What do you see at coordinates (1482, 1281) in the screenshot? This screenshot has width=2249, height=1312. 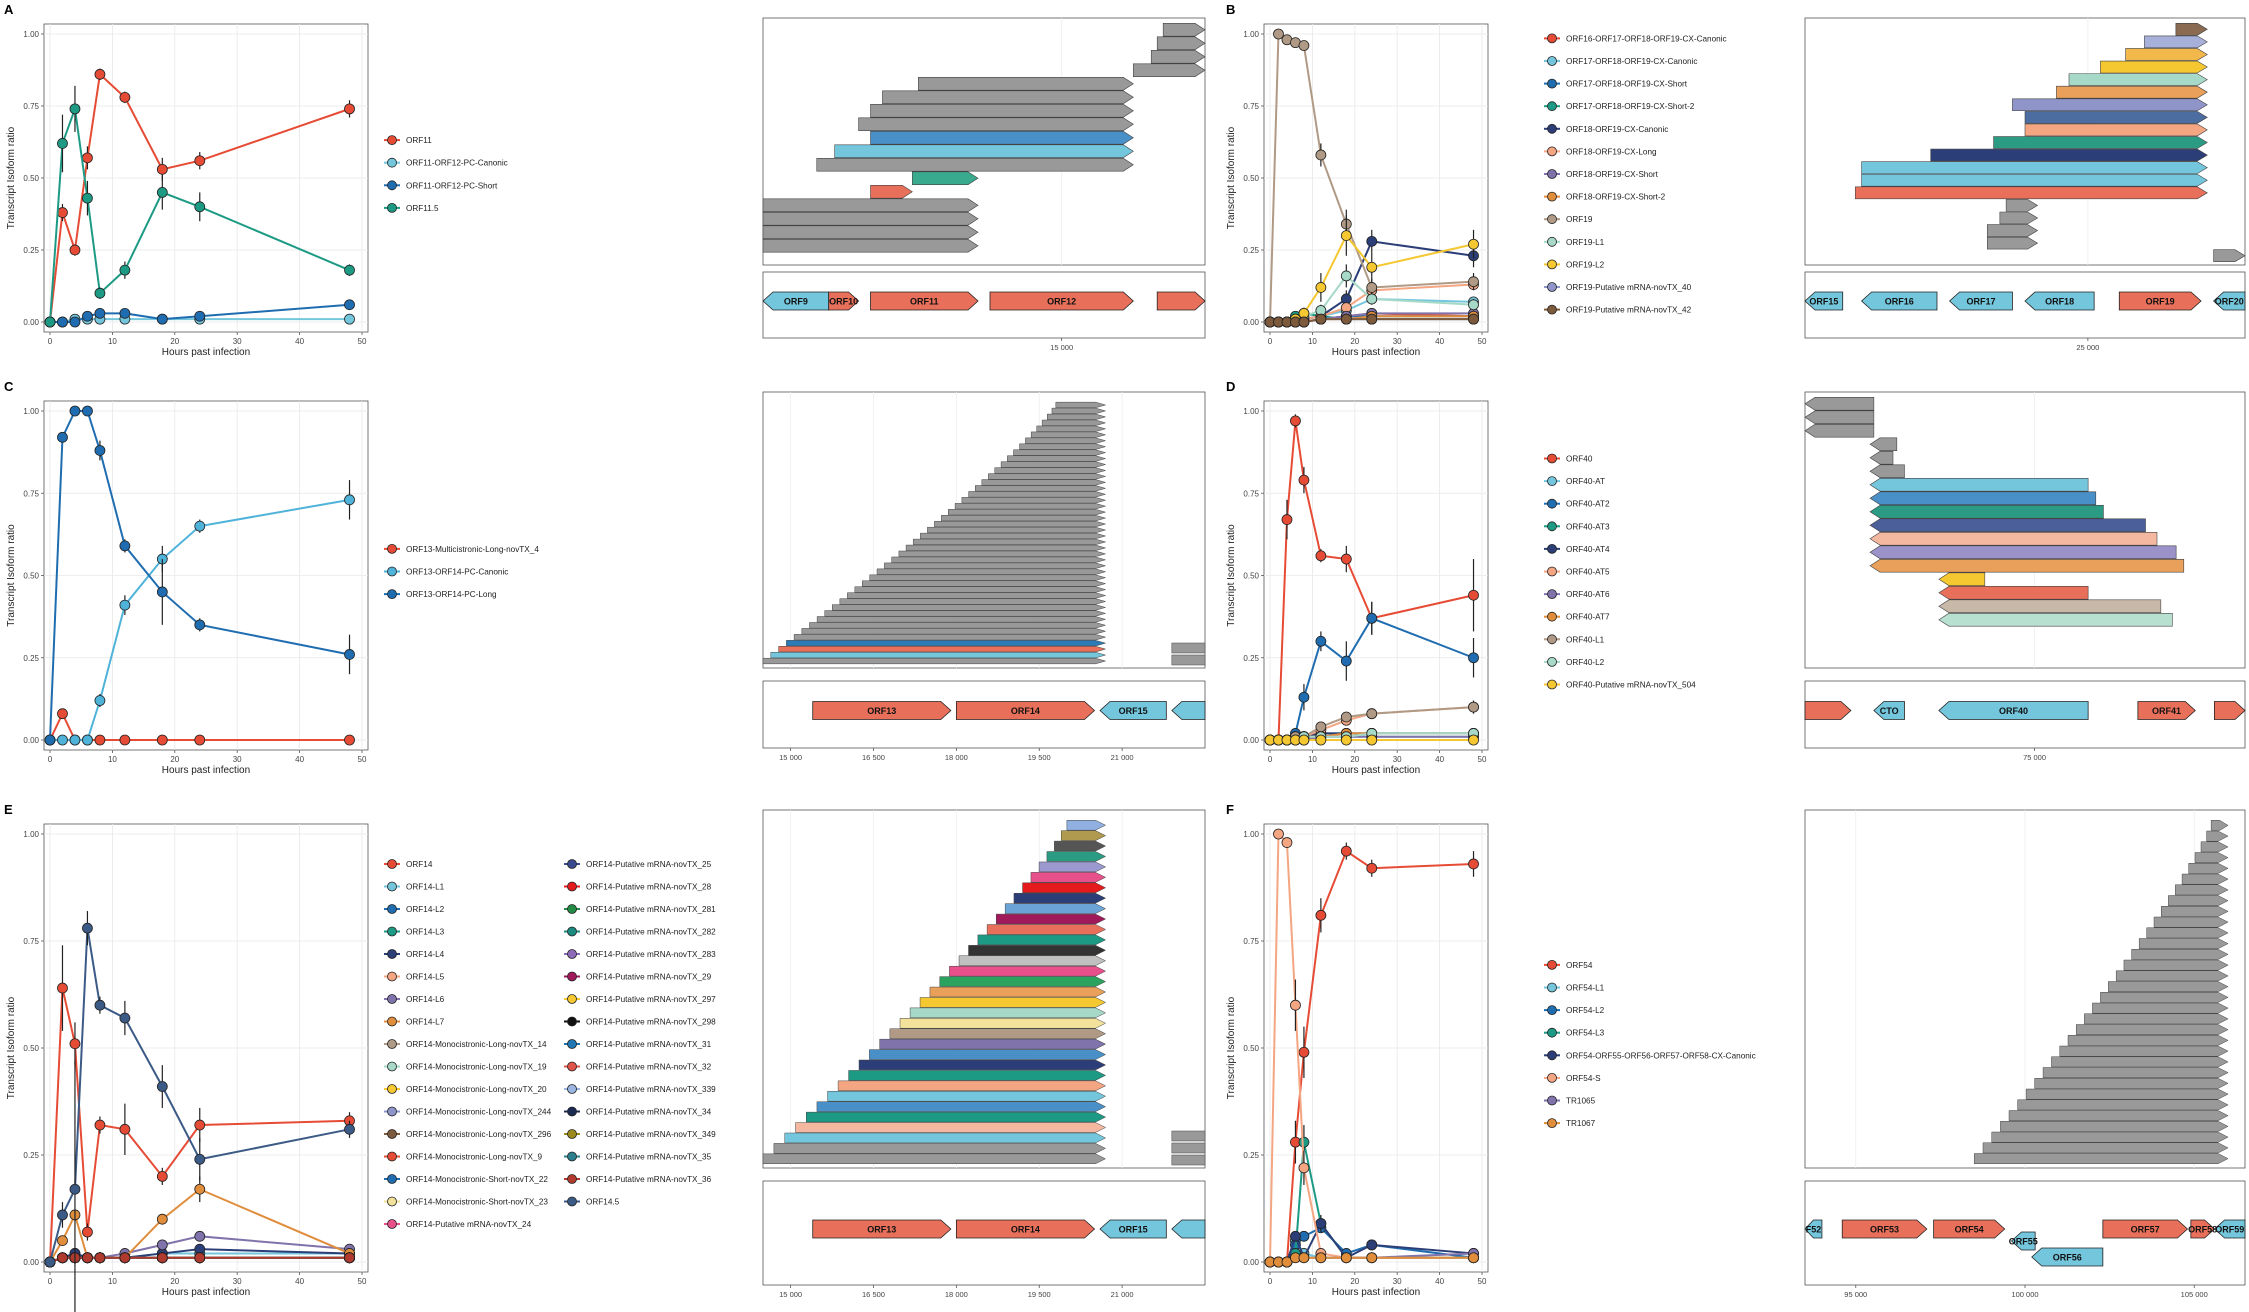 I see `x-tick-label: 50` at bounding box center [1482, 1281].